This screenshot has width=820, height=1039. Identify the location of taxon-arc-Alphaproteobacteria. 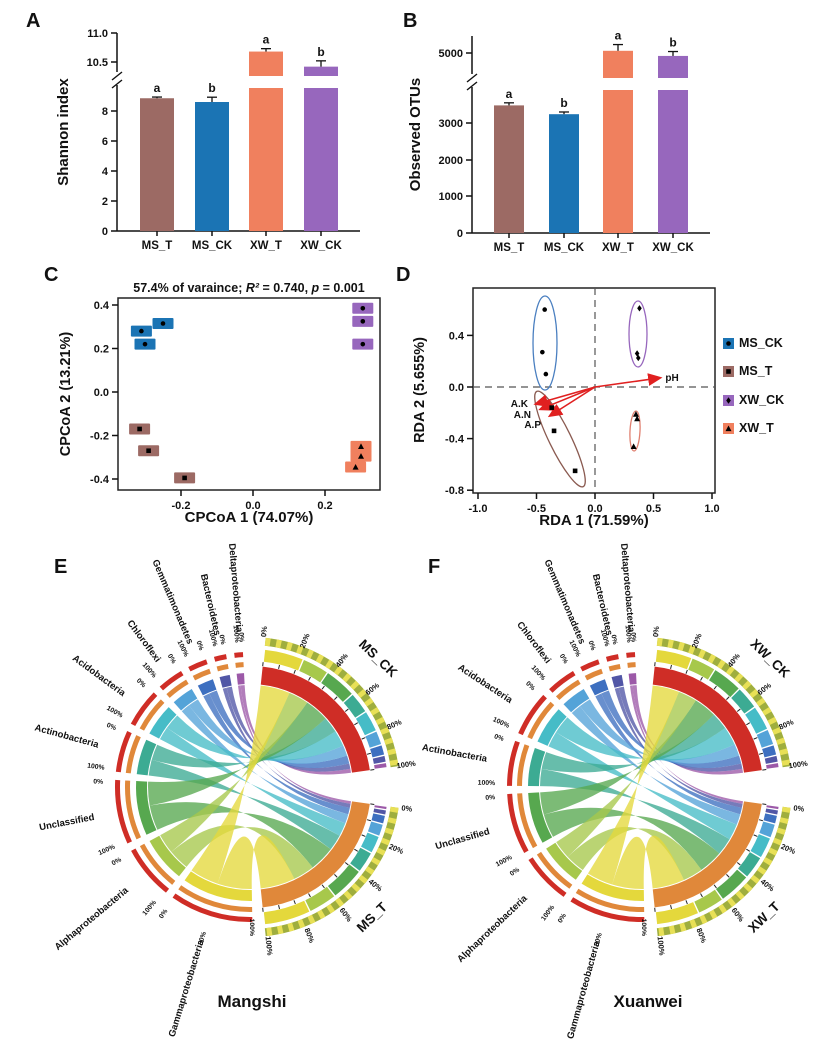
(167, 856).